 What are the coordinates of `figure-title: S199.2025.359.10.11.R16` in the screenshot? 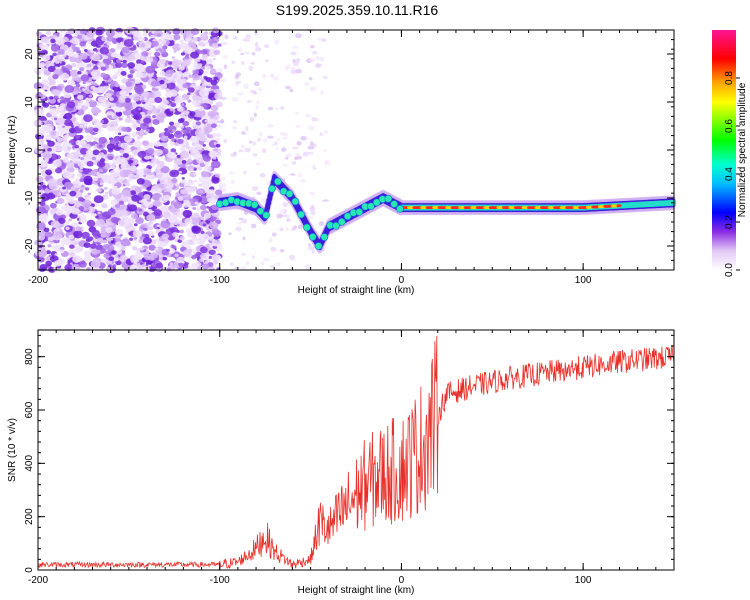 It's located at (357, 10).